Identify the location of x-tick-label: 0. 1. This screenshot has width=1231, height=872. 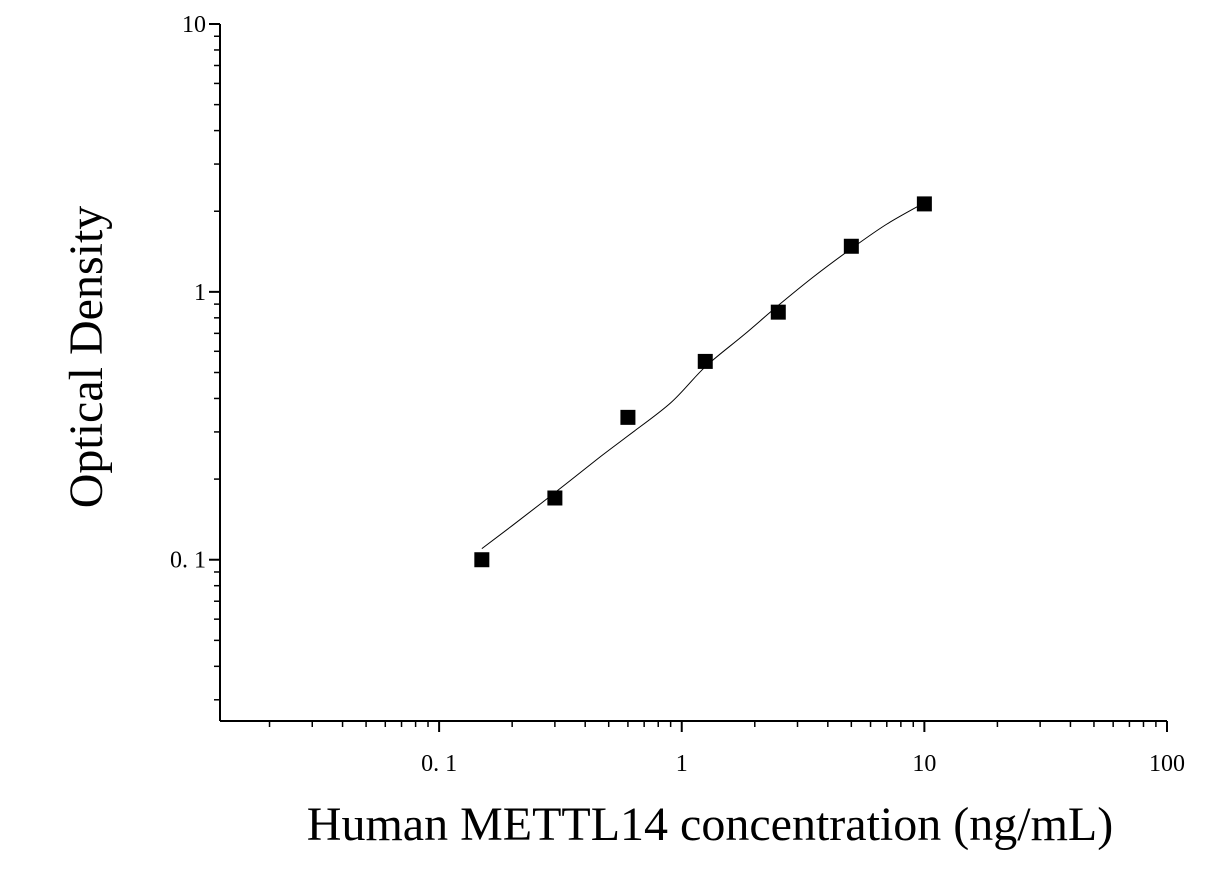
(439, 764).